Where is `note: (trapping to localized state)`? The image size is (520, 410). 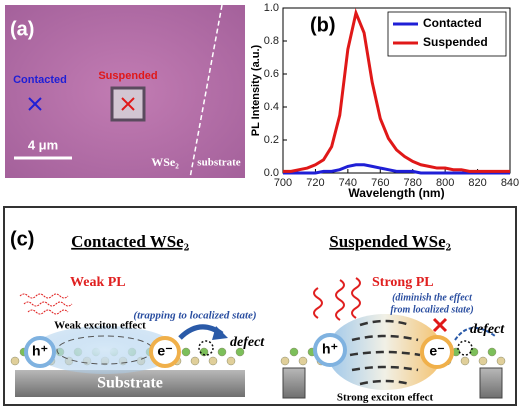
note: (trapping to localized state) is located at coordinates (194, 316).